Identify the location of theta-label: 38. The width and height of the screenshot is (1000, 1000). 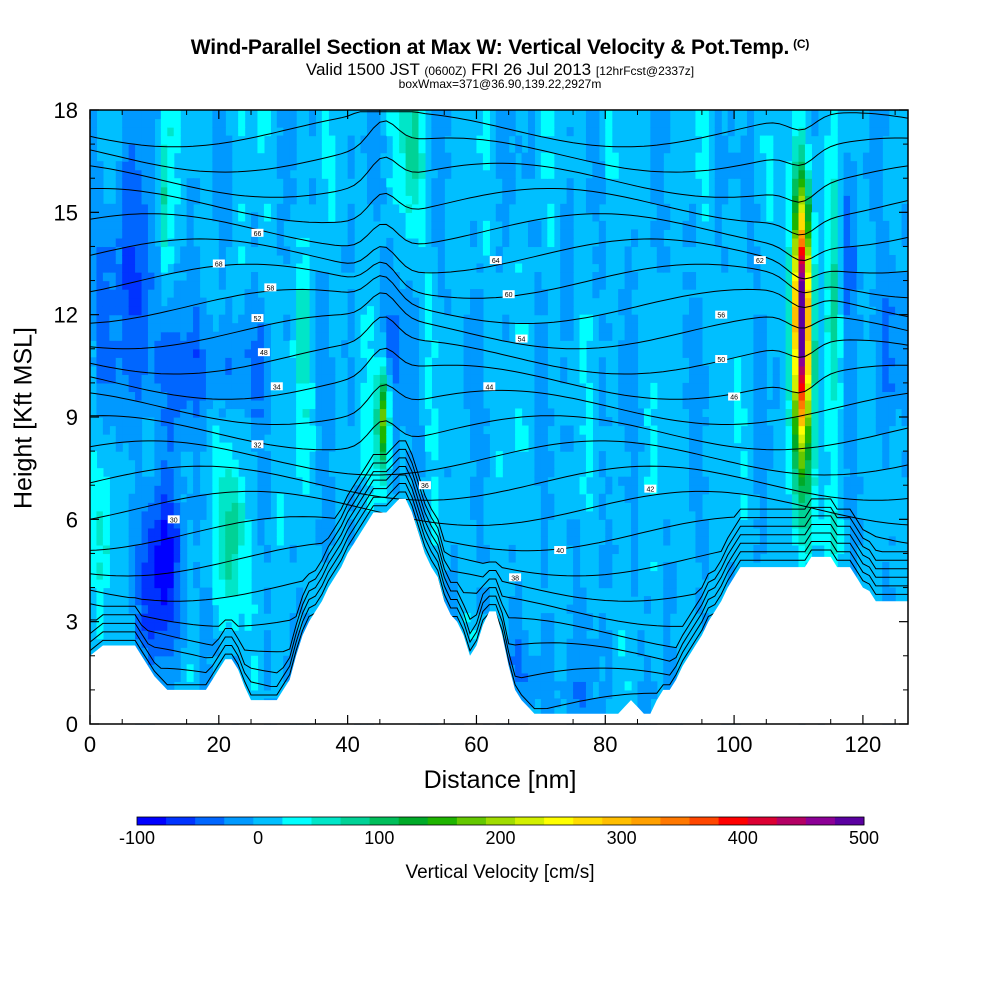
(515, 578).